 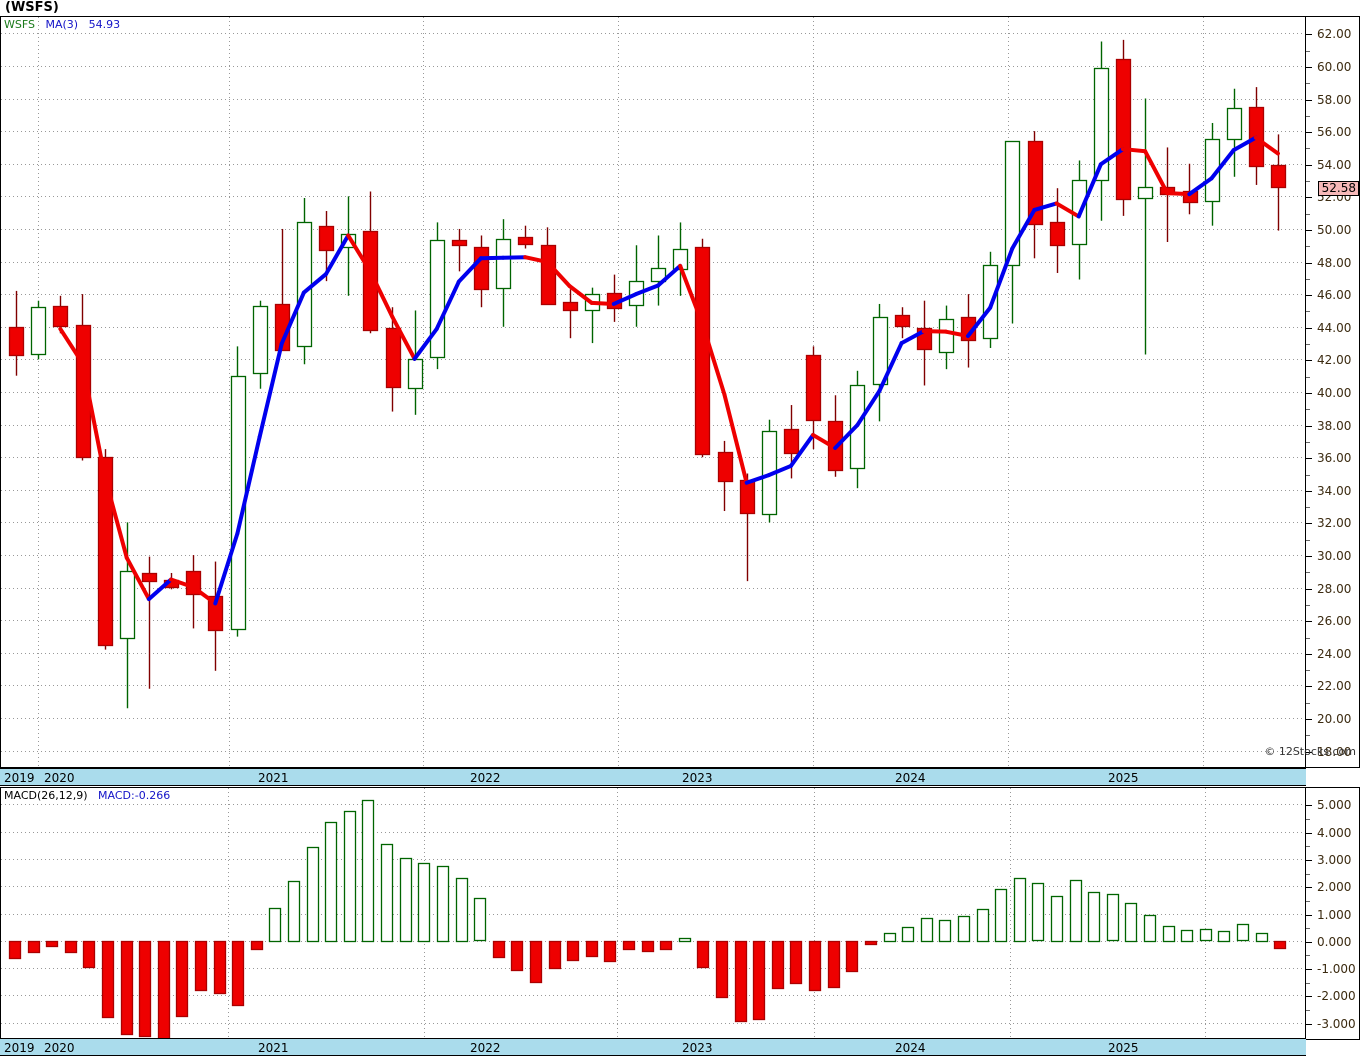 What do you see at coordinates (910, 1048) in the screenshot?
I see `macd-x-axis-label: 2024` at bounding box center [910, 1048].